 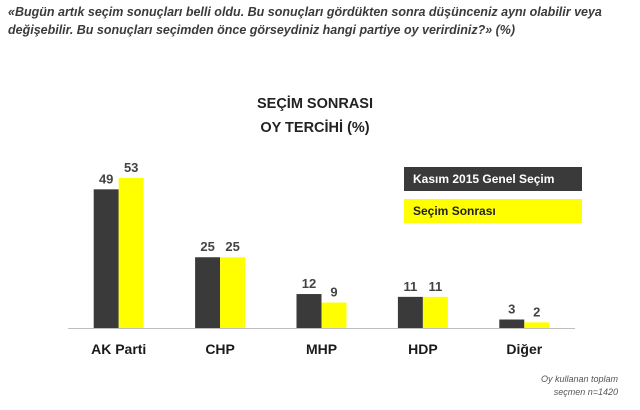 I want to click on chart-title: SEÇİM SONRASI, so click(x=314, y=104).